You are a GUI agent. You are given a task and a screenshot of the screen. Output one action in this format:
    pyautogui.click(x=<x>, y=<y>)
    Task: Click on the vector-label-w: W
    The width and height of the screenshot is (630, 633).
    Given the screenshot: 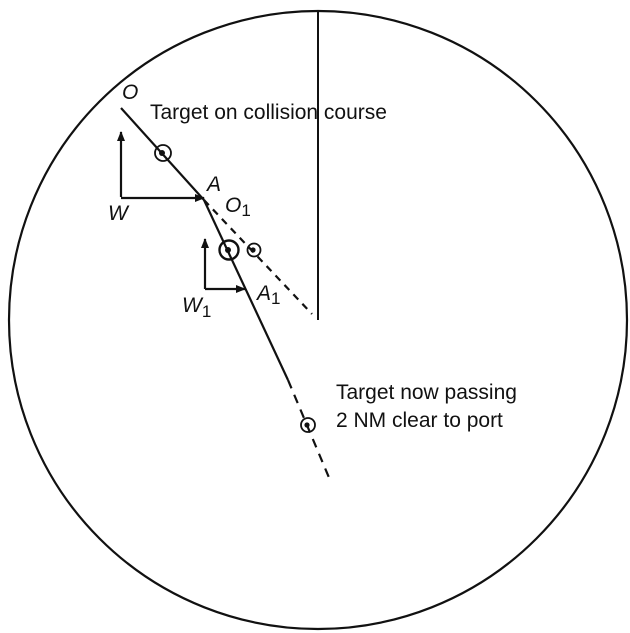 What is the action you would take?
    pyautogui.click(x=119, y=213)
    